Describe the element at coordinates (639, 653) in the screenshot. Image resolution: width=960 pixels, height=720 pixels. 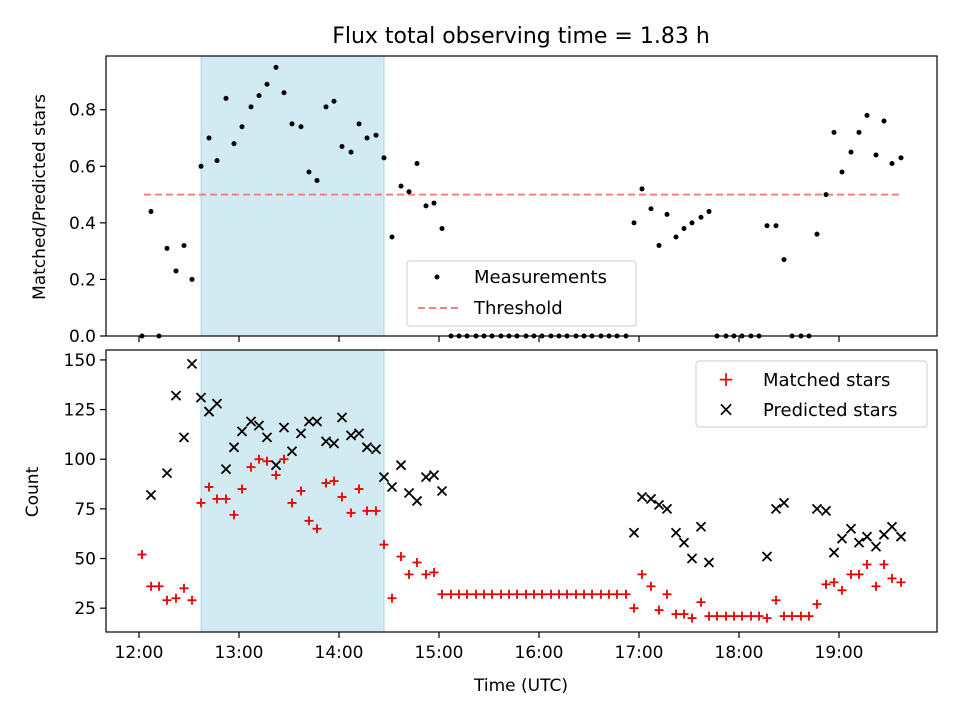
I see `x-tick-label: 17:00` at that location.